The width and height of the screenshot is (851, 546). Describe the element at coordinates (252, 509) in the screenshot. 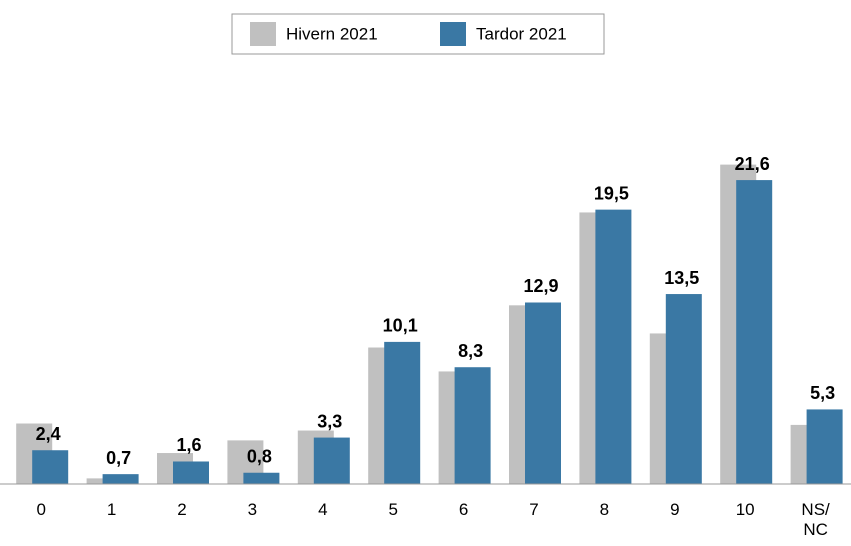

I see `x-tick-label: 3` at that location.